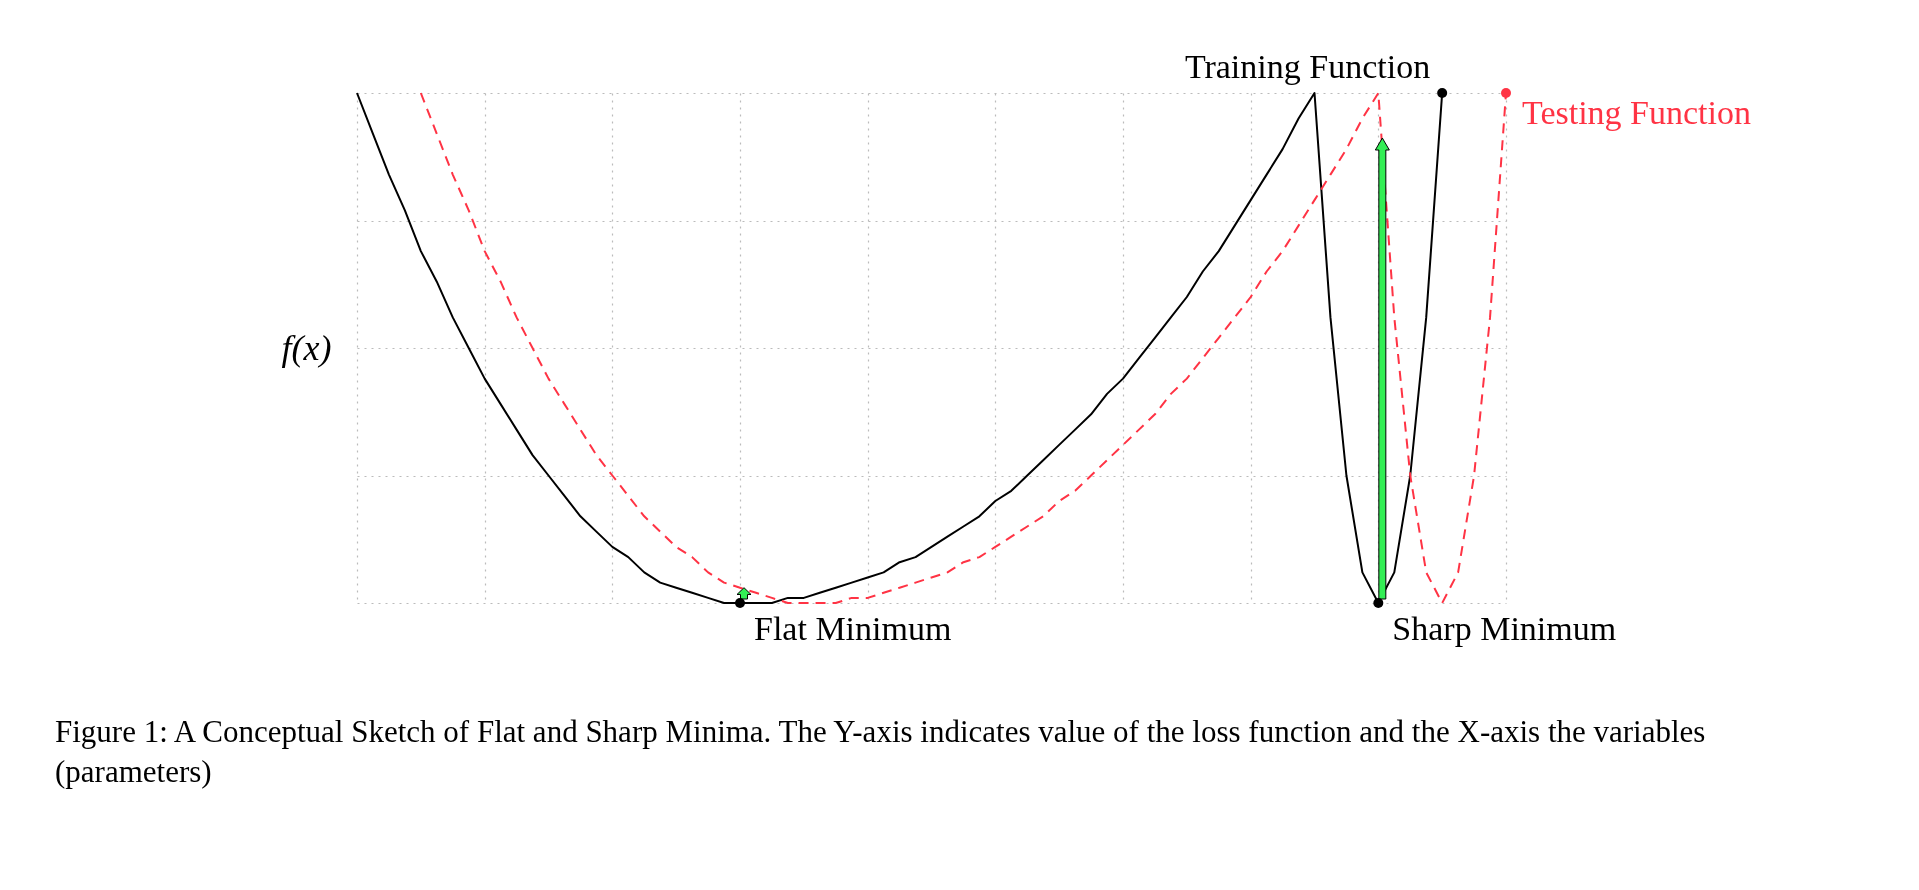 The height and width of the screenshot is (890, 1919). I want to click on text: Sharp Minimum, so click(1504, 628).